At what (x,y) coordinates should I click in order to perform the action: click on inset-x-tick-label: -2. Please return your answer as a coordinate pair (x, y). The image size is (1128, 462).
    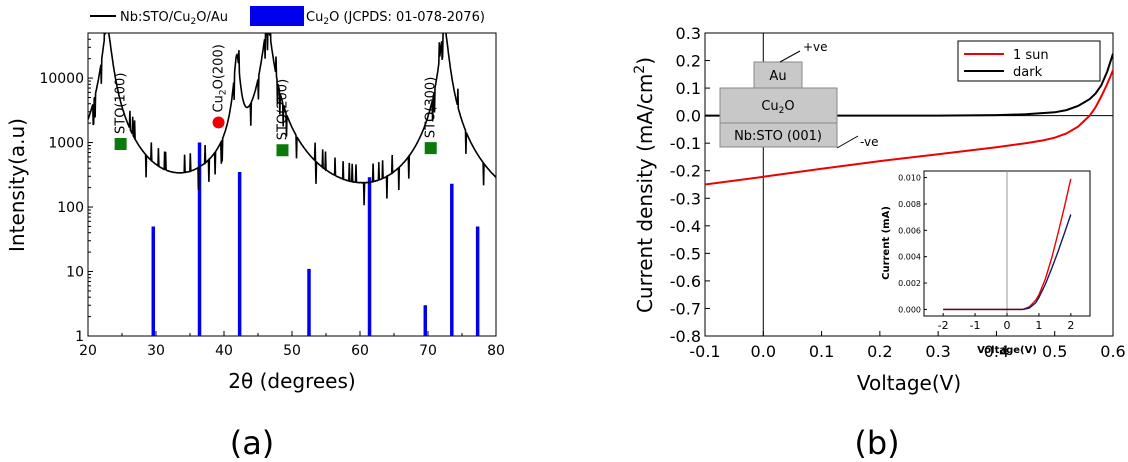
    Looking at the image, I should click on (943, 325).